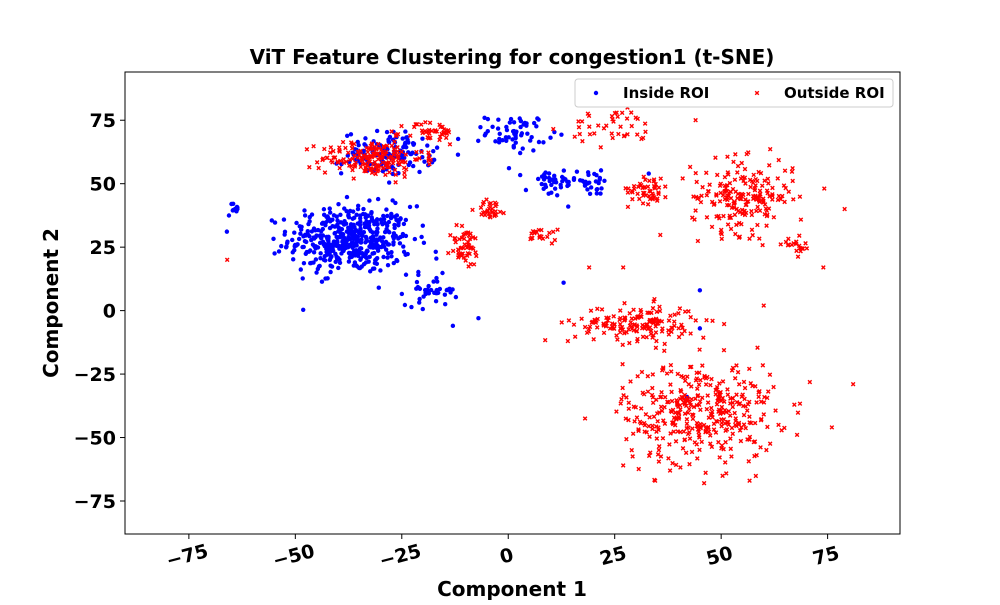 This screenshot has height=605, width=1000. What do you see at coordinates (734, 93) in the screenshot?
I see `legend: Inside ROI Outside ROI` at bounding box center [734, 93].